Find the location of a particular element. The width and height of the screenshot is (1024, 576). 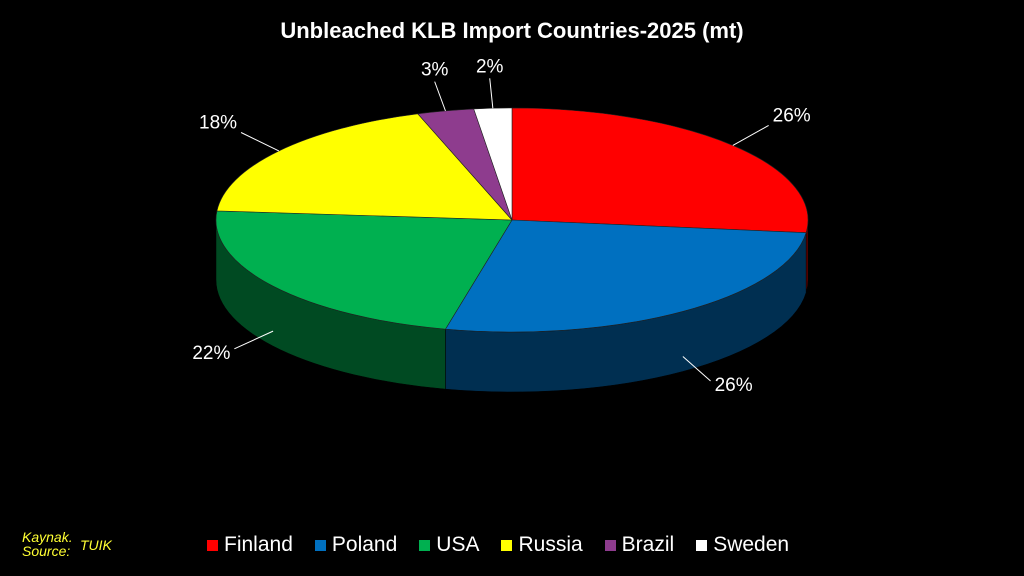

legend: Finland Poland USA Russia Brazil Sweden is located at coordinates (498, 545).